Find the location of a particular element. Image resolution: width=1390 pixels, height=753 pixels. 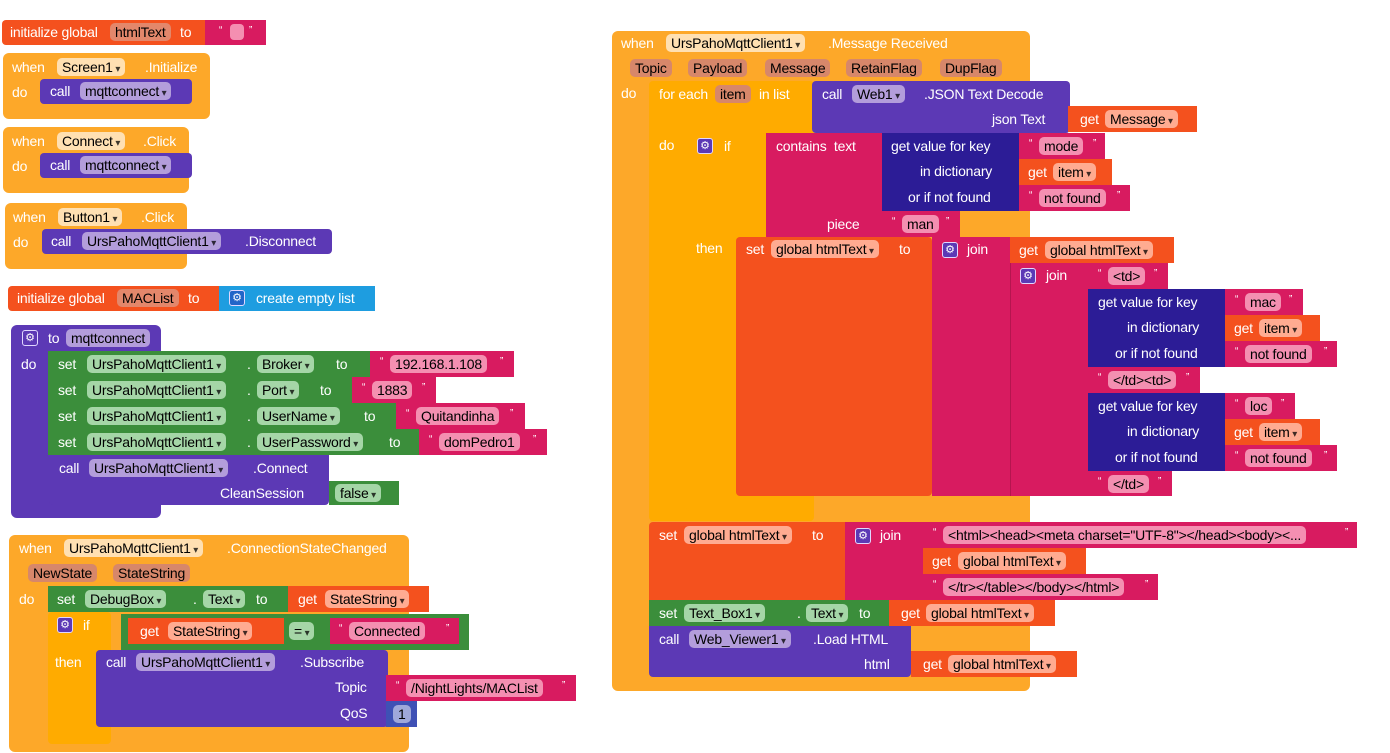

param-statestring: StateString is located at coordinates (152, 573).